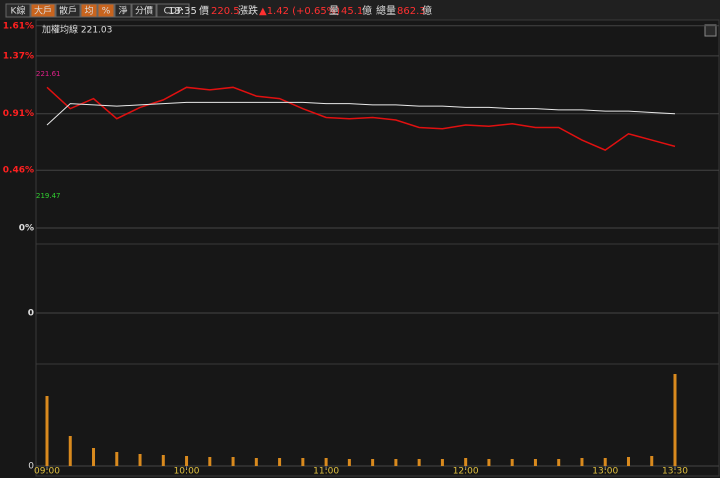 The image size is (720, 478). I want to click on y-tick-label: 0.91%, so click(18, 114).